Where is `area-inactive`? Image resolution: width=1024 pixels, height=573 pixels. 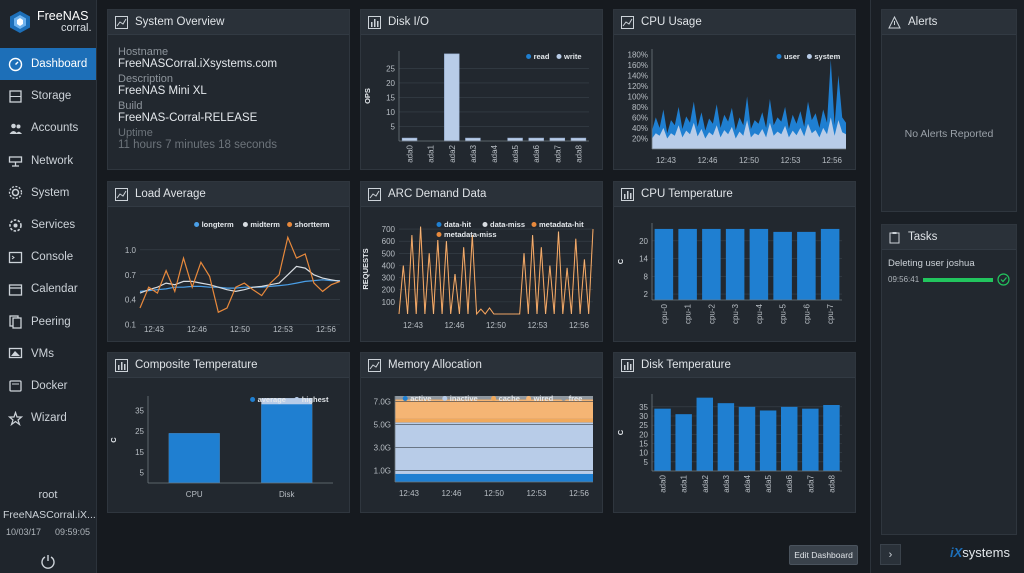 area-inactive is located at coordinates (494, 448).